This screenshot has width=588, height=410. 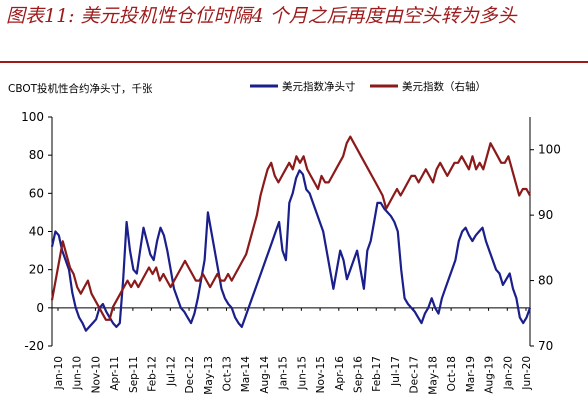 What do you see at coordinates (265, 375) in the screenshot?
I see `x-tick-label: Aug-14` at bounding box center [265, 375].